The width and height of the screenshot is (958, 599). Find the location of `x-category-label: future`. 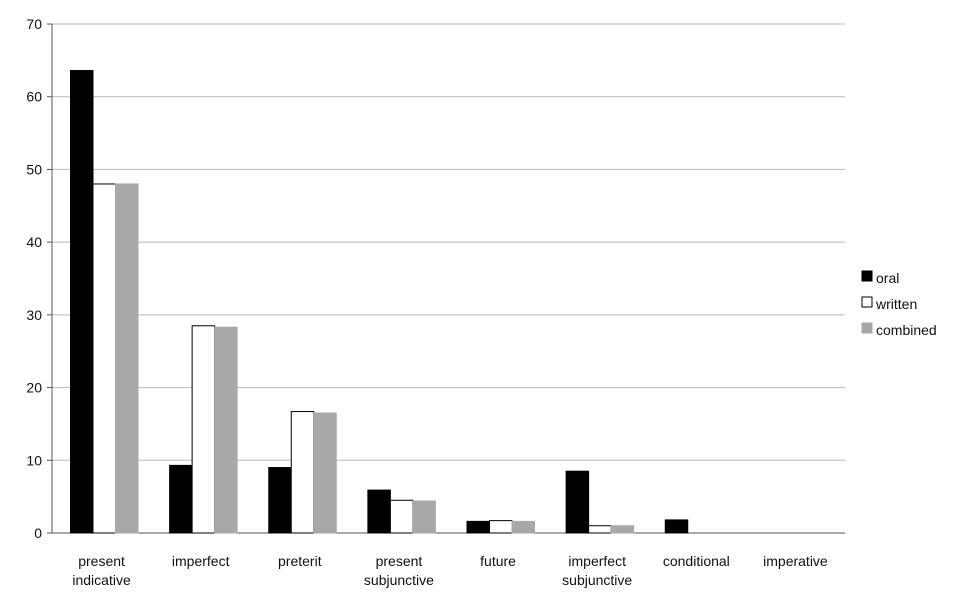

x-category-label: future is located at coordinates (498, 561).